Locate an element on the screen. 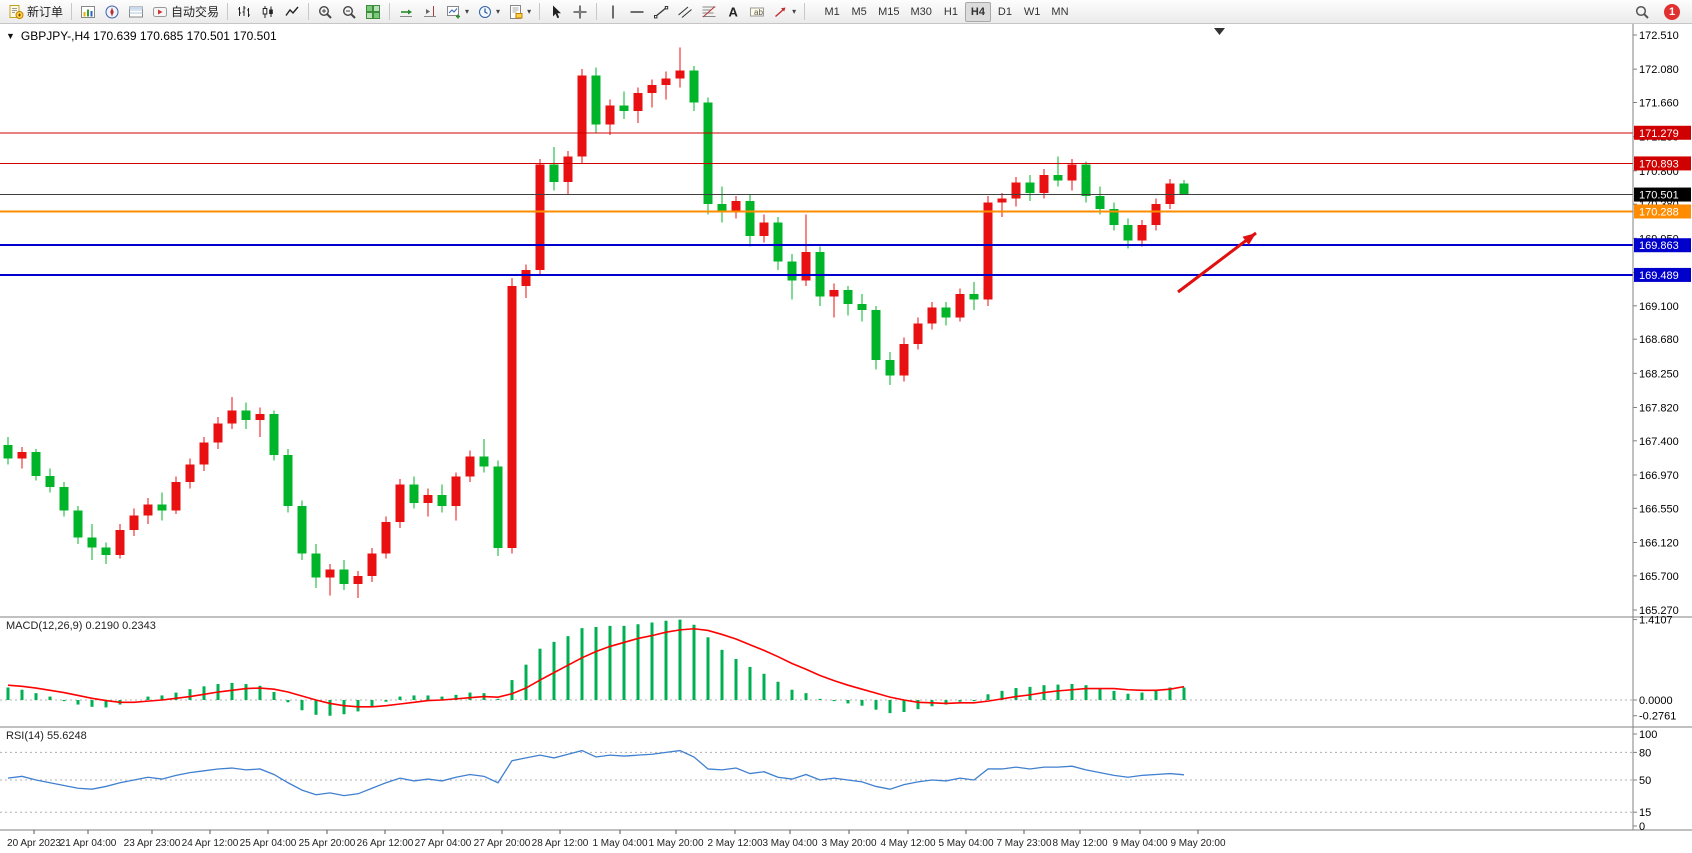 The width and height of the screenshot is (1692, 853). timeframe-m15-button: M15 is located at coordinates (889, 11).